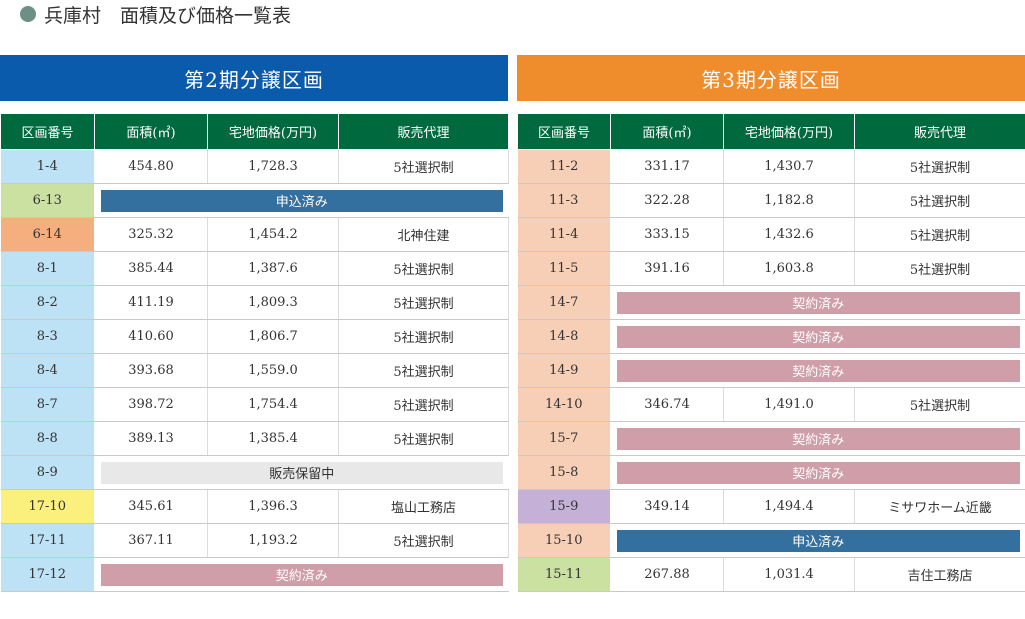 The image size is (1025, 619). Describe the element at coordinates (273, 404) in the screenshot. I see `price-cell: 1,754.4` at that location.